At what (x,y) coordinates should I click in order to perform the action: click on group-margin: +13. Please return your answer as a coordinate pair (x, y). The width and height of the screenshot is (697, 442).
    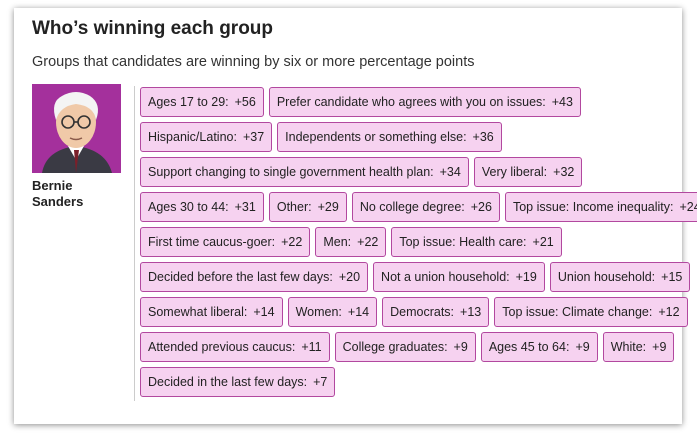
    Looking at the image, I should click on (471, 312).